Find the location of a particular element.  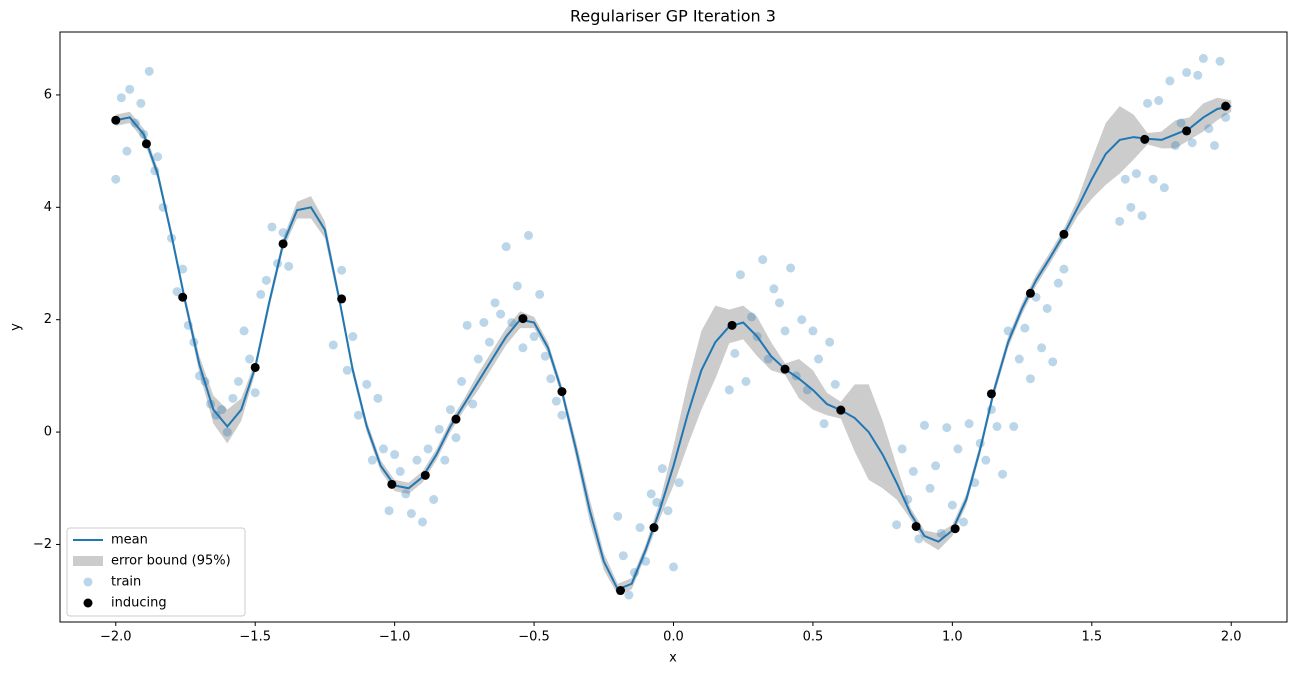

y-tick-label: 4 is located at coordinates (48, 207).